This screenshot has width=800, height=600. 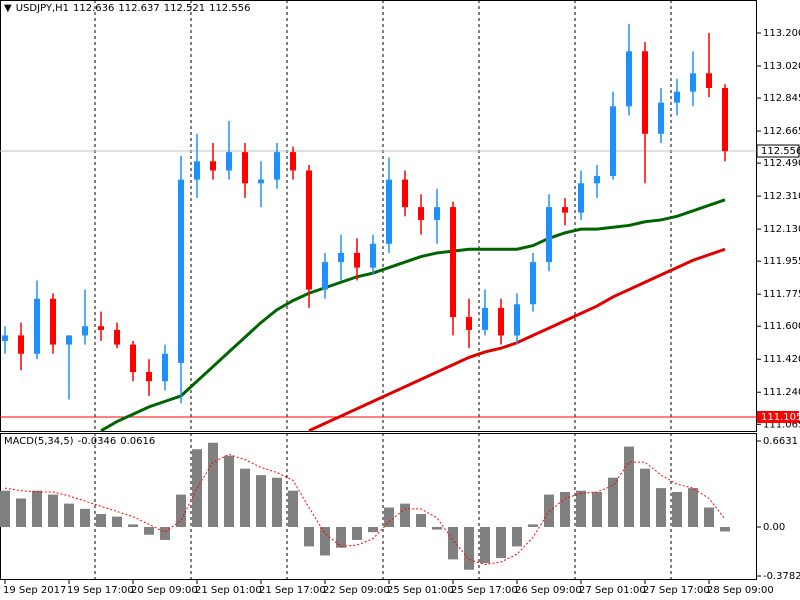 What do you see at coordinates (780, 417) in the screenshot?
I see `level-label: 111.105` at bounding box center [780, 417].